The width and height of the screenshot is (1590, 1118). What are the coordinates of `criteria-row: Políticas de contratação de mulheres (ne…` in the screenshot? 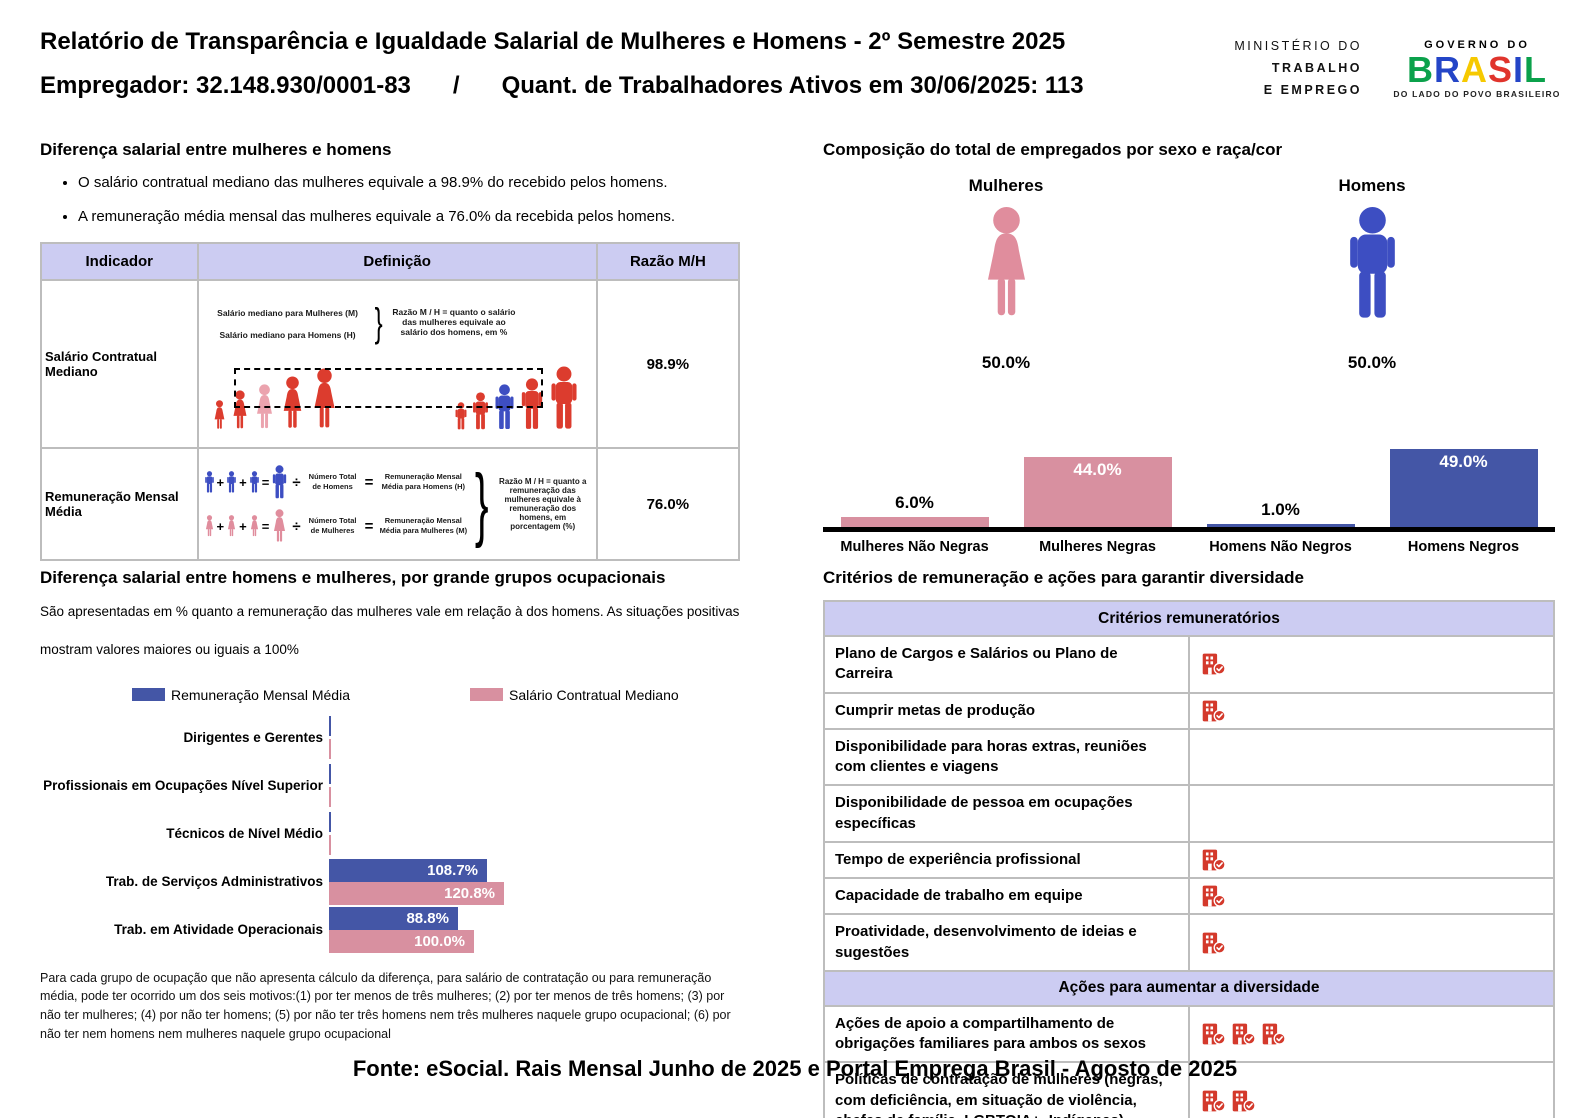 It's located at (1189, 1089).